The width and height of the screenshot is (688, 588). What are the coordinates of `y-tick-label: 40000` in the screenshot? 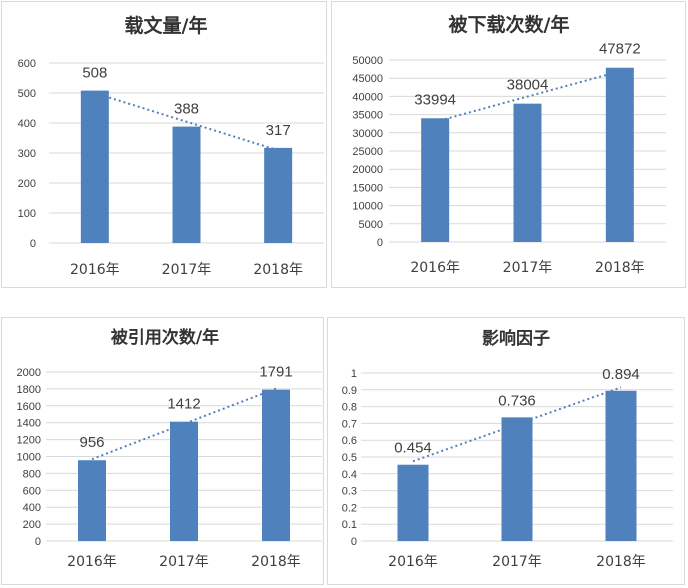 It's located at (367, 97).